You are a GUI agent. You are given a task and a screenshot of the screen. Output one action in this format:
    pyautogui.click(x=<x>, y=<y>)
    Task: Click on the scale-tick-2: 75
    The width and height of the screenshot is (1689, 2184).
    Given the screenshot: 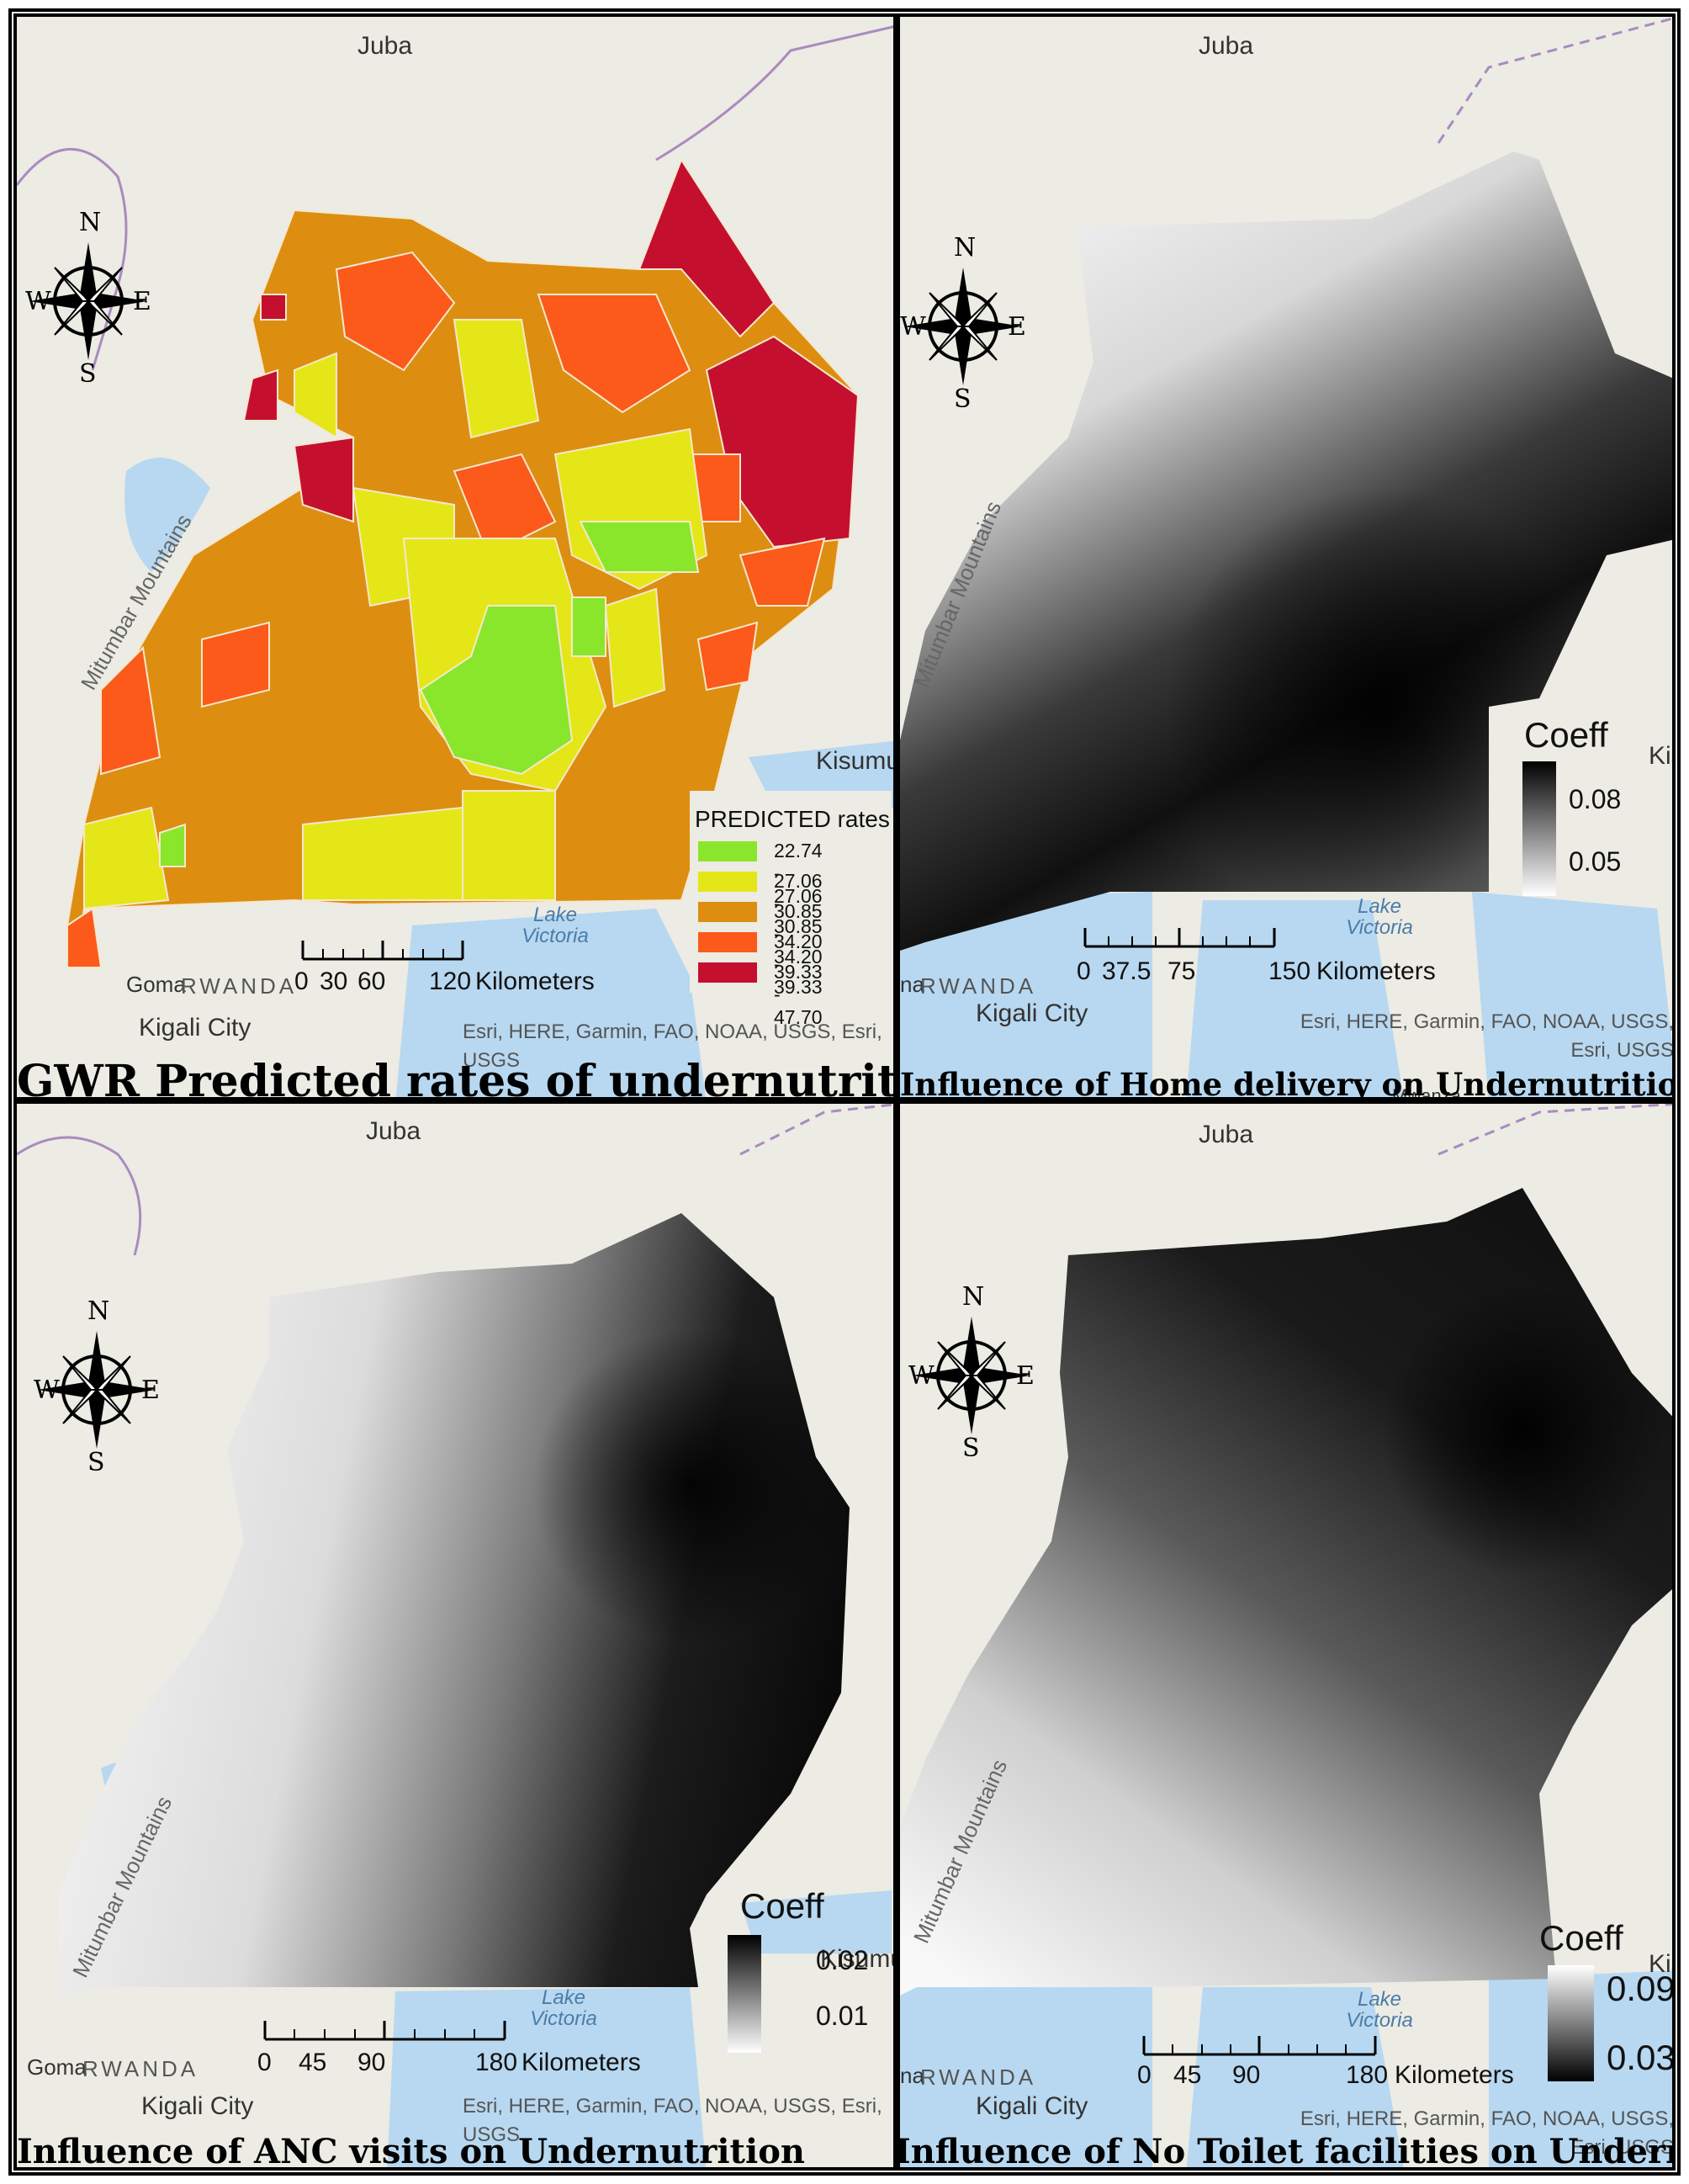 What is the action you would take?
    pyautogui.click(x=1182, y=971)
    